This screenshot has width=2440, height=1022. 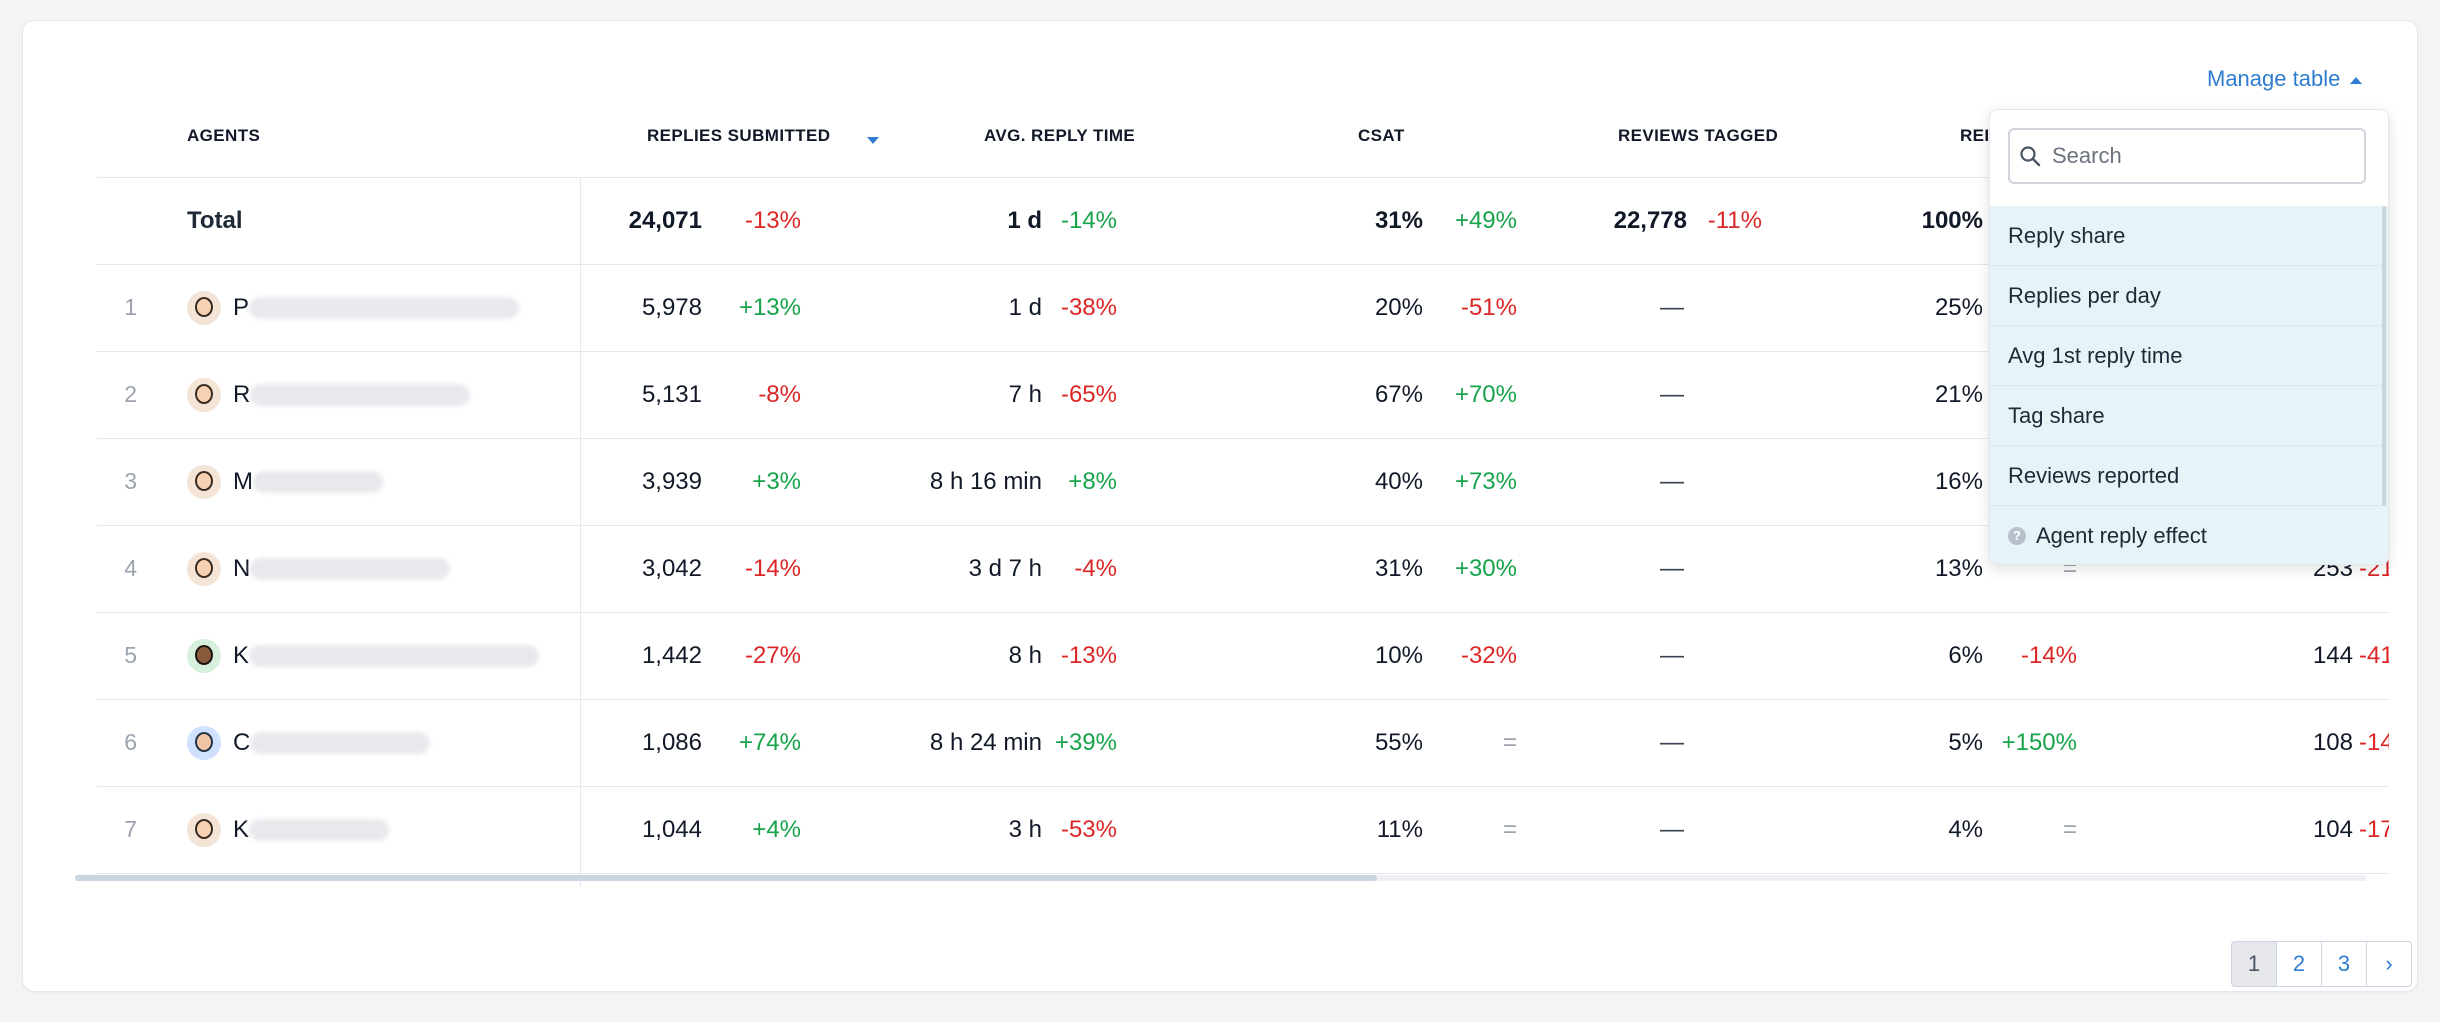 I want to click on scrollbar-thumb, so click(x=726, y=878).